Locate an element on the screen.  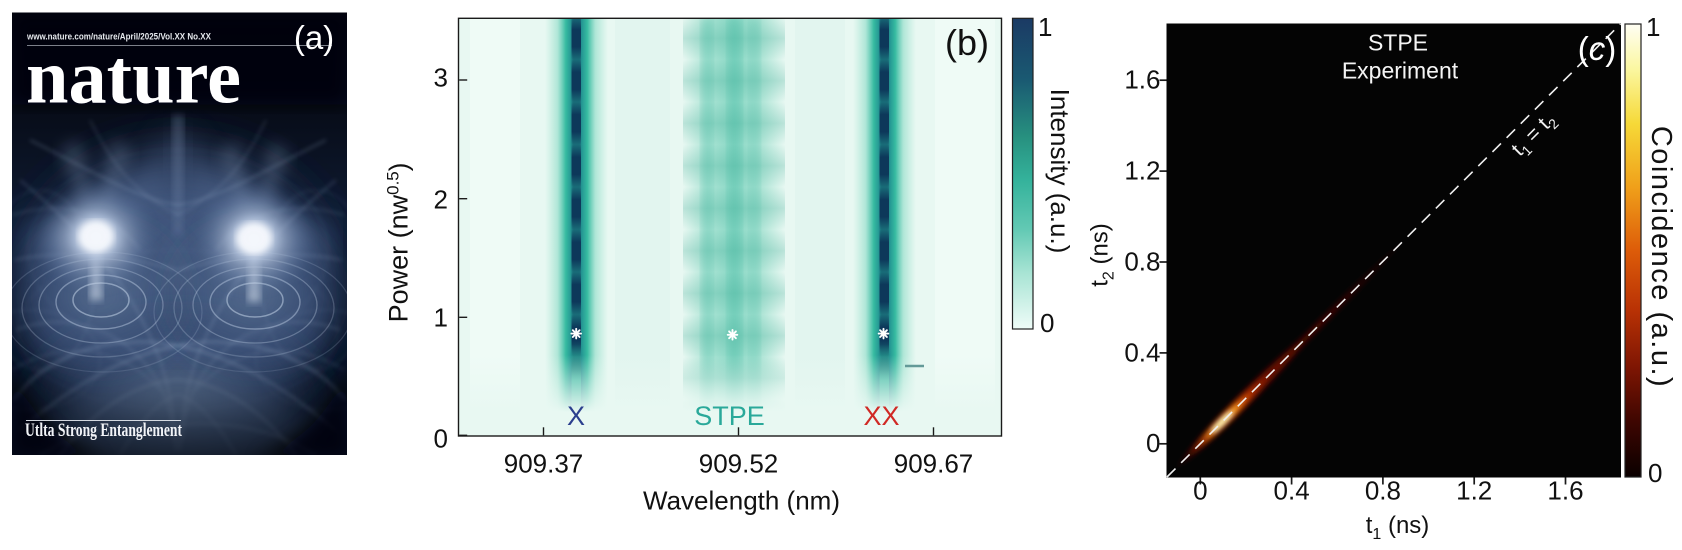
svg-text: 3 is located at coordinates (441, 78).